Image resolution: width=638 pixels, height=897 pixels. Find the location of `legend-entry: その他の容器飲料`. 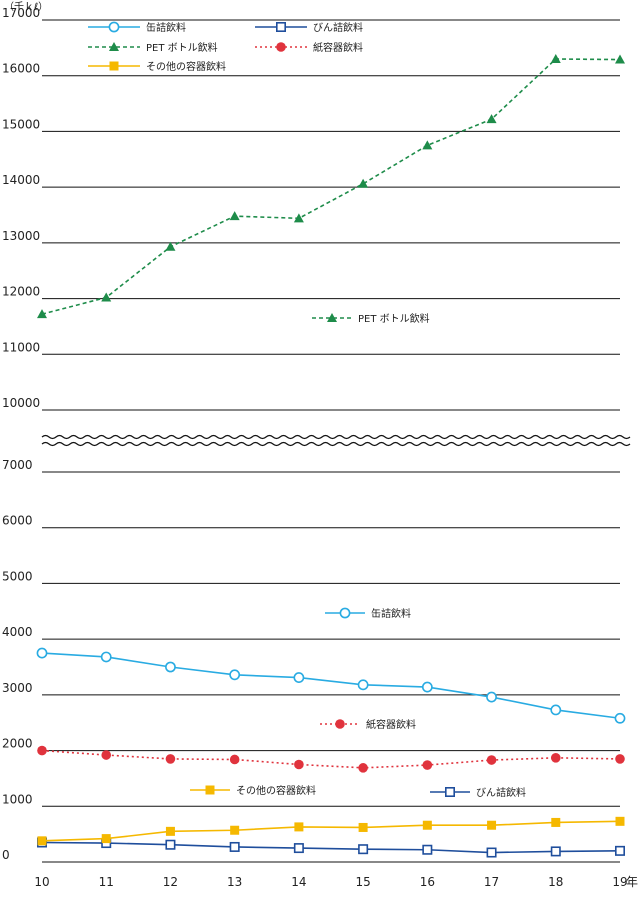

legend-entry: その他の容器飲料 is located at coordinates (157, 66).